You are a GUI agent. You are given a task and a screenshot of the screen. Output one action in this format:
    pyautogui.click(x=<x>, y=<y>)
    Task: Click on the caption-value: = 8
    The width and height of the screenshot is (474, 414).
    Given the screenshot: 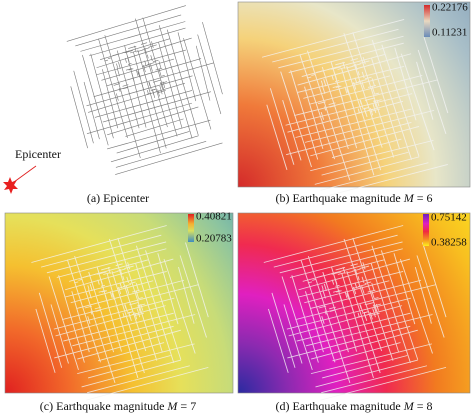 What is the action you would take?
    pyautogui.click(x=425, y=406)
    